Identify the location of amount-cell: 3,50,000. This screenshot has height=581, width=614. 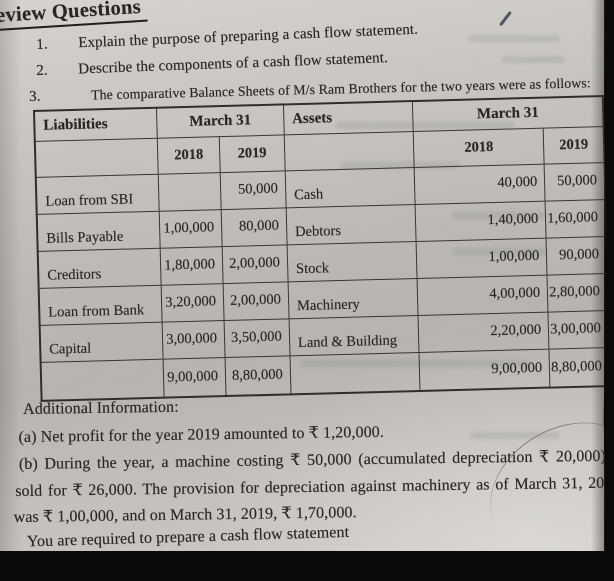
(257, 338).